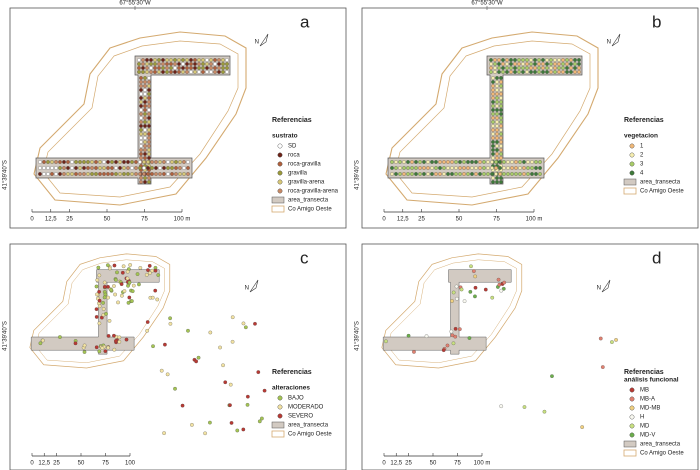  I want to click on scale-label: 75, so click(496, 220).